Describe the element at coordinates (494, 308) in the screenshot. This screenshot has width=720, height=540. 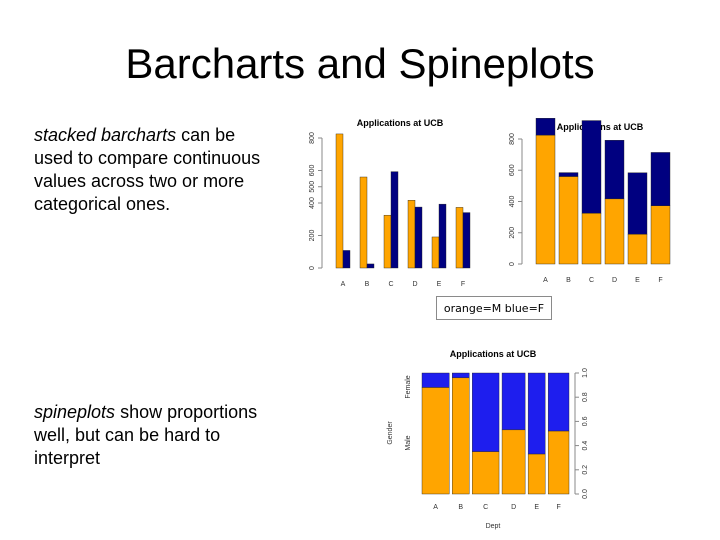
I see `color-legend-note: orange=M blue=F` at that location.